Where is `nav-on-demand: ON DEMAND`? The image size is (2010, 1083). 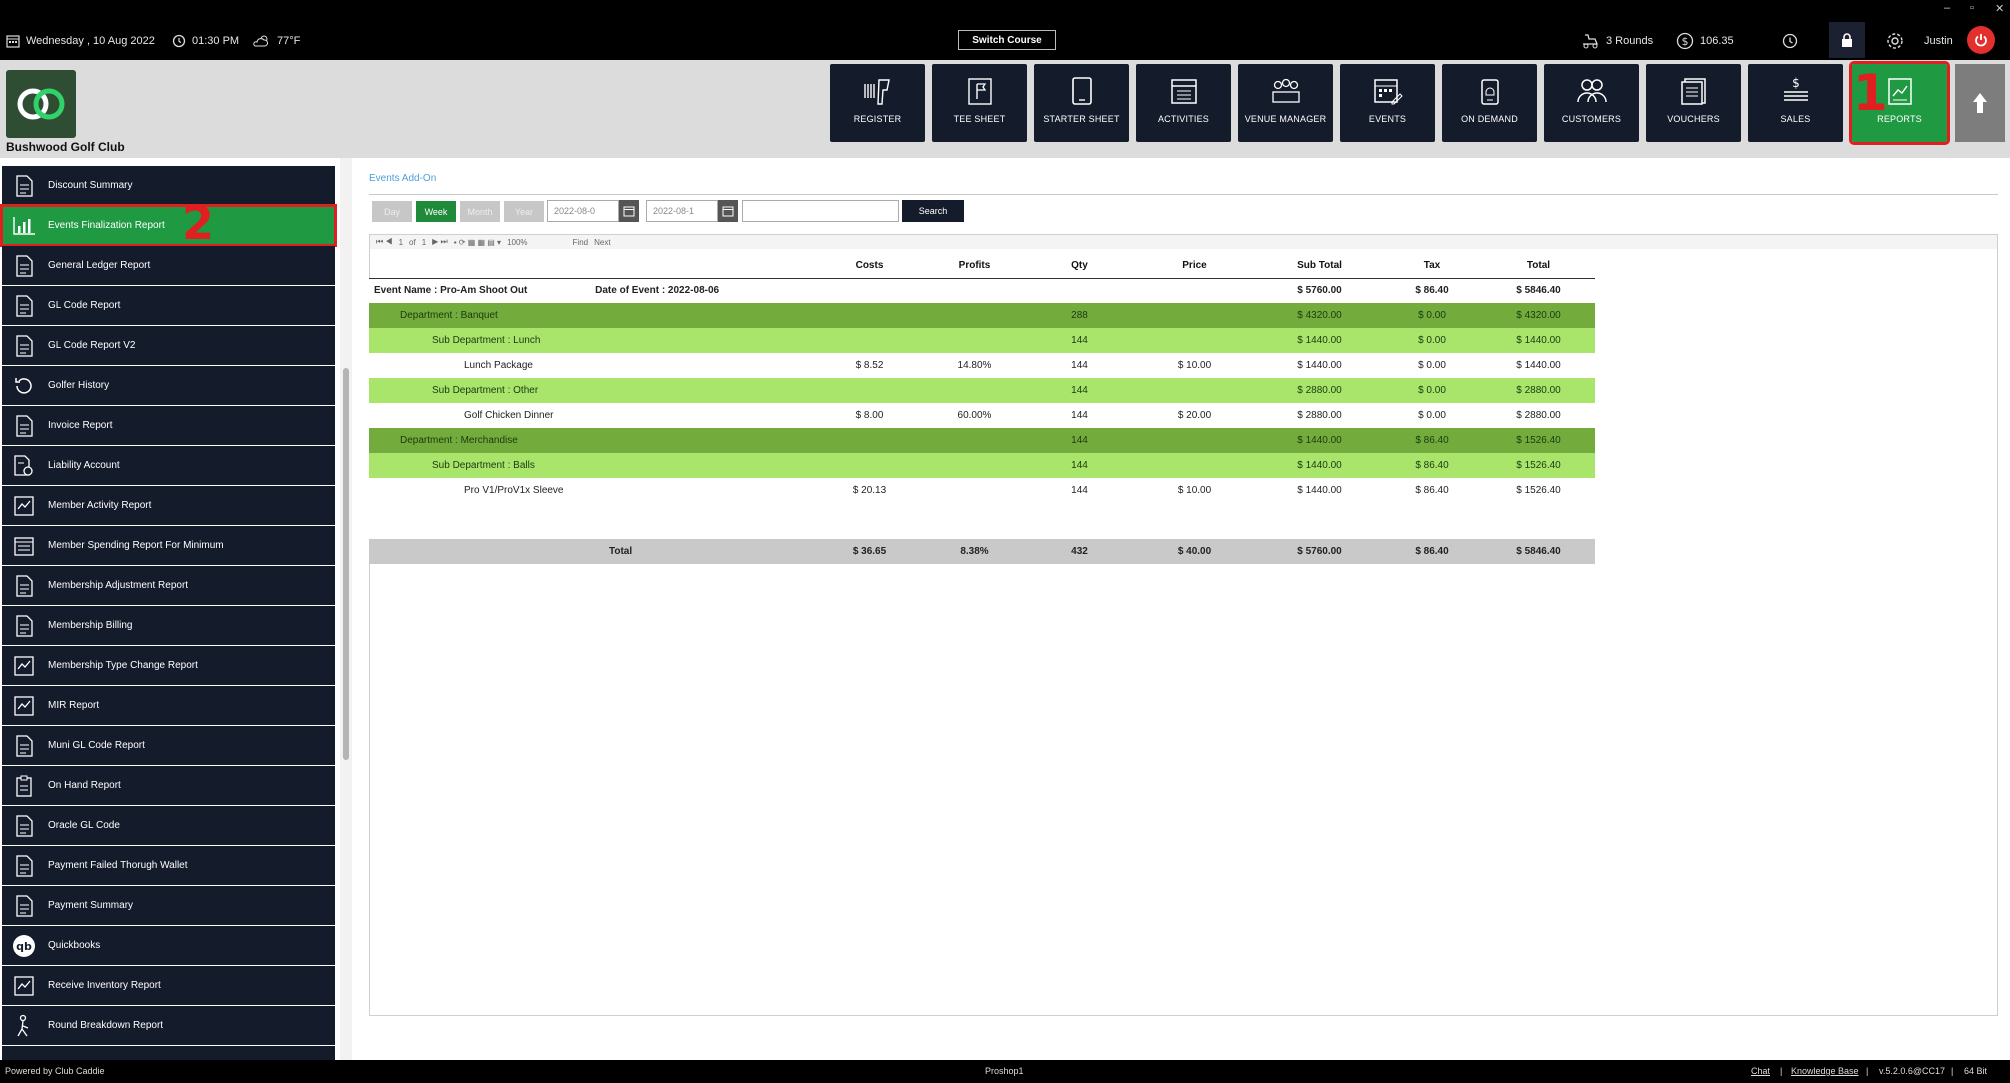 nav-on-demand: ON DEMAND is located at coordinates (1489, 103).